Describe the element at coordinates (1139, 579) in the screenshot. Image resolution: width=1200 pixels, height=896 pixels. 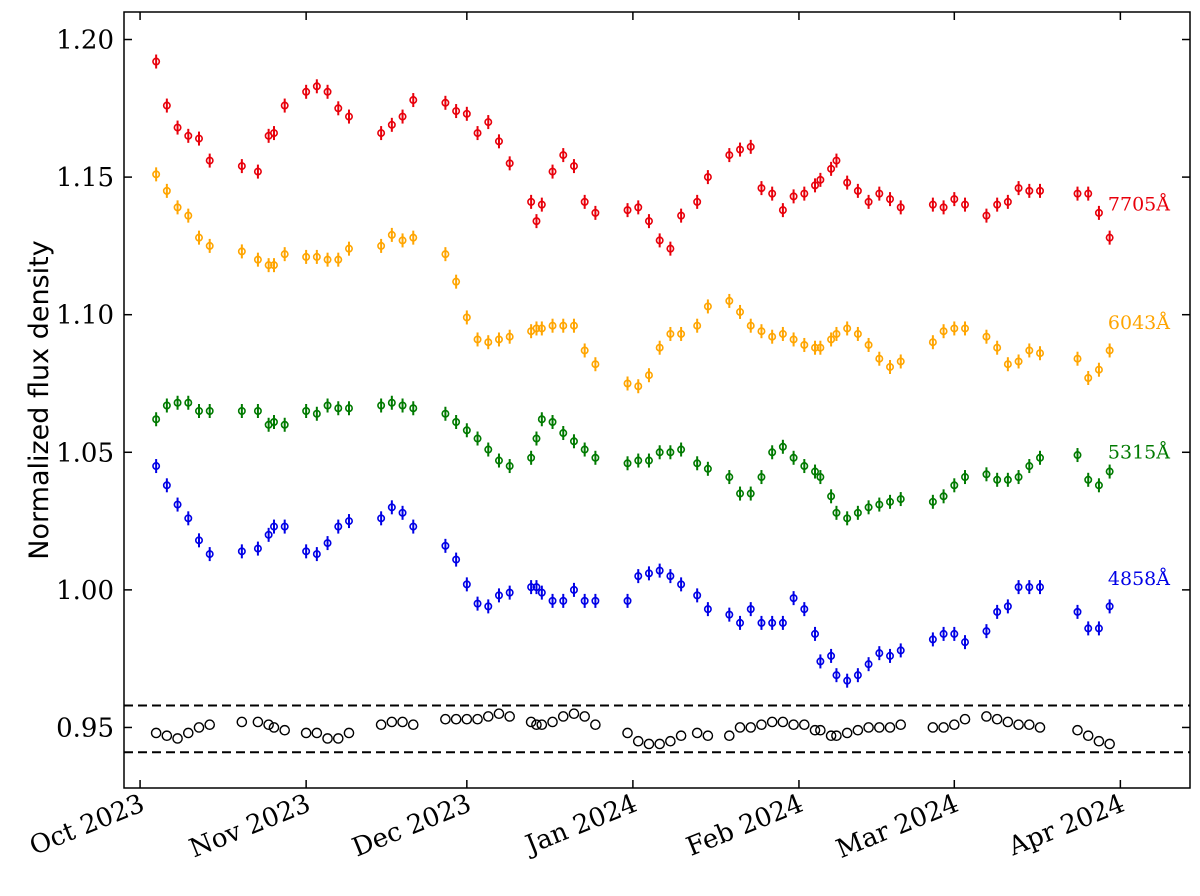
I see `series-label: 4858Å` at that location.